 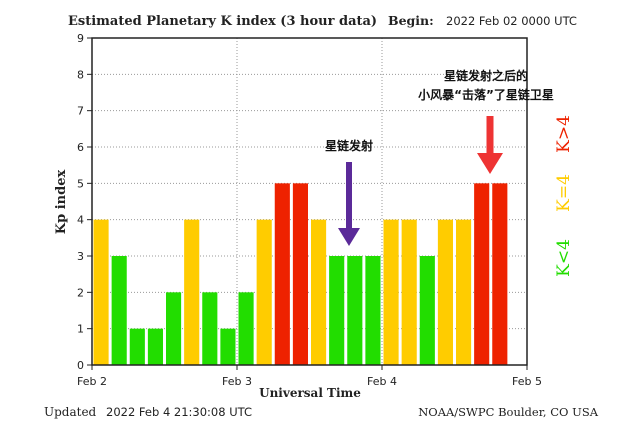 What do you see at coordinates (564, 193) in the screenshot?
I see `legend-mid: K=4` at bounding box center [564, 193].